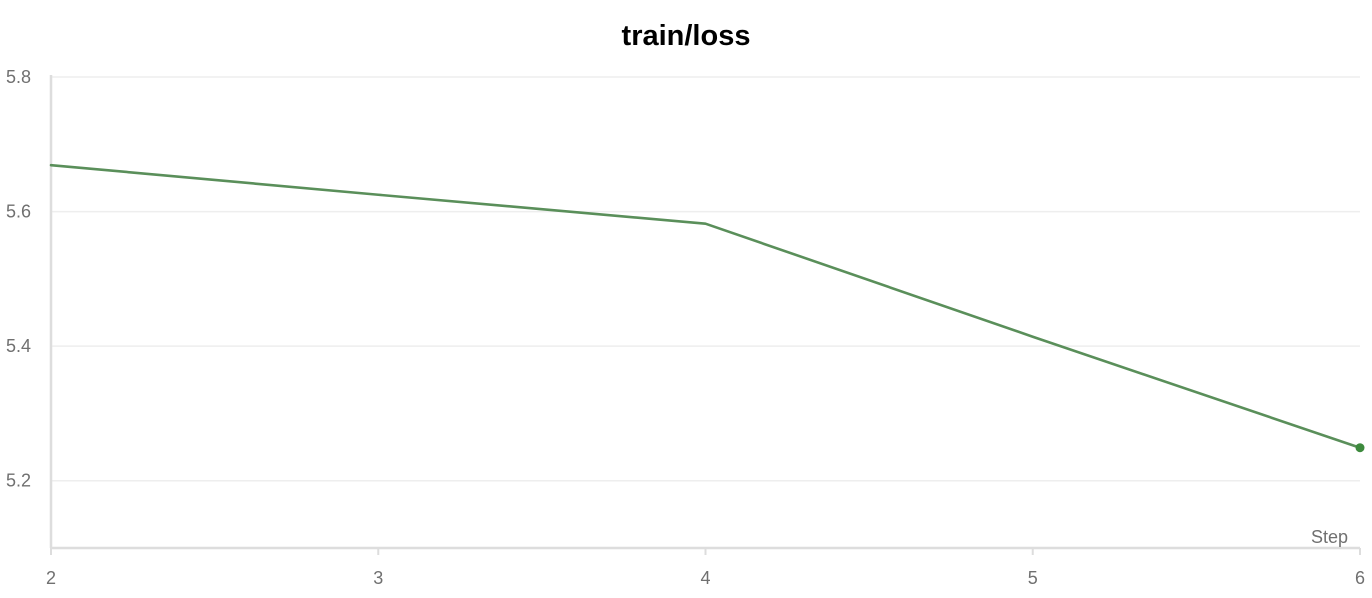  I want to click on x-tick-label: 3, so click(378, 578).